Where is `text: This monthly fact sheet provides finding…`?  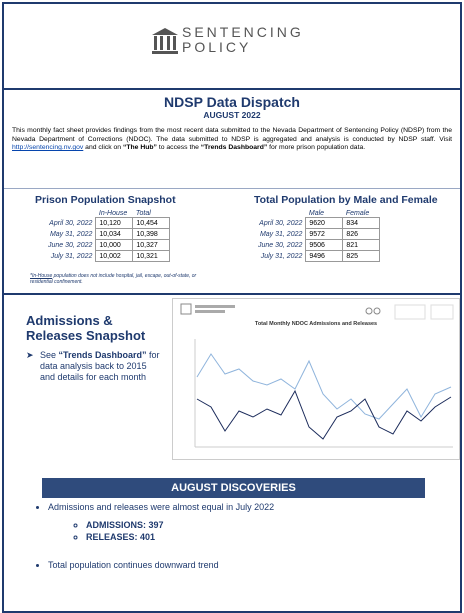
text: This monthly fact sheet provides finding… is located at coordinates (232, 135).